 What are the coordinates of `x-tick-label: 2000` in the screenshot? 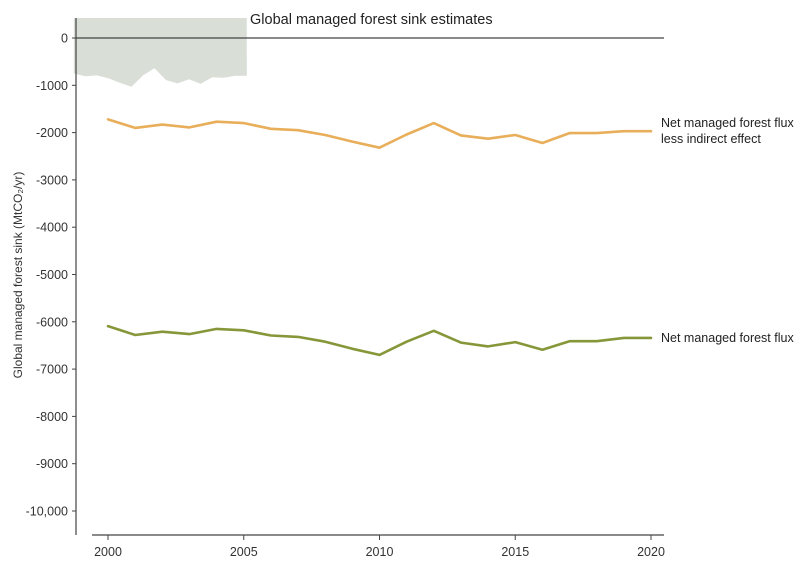 It's located at (108, 552).